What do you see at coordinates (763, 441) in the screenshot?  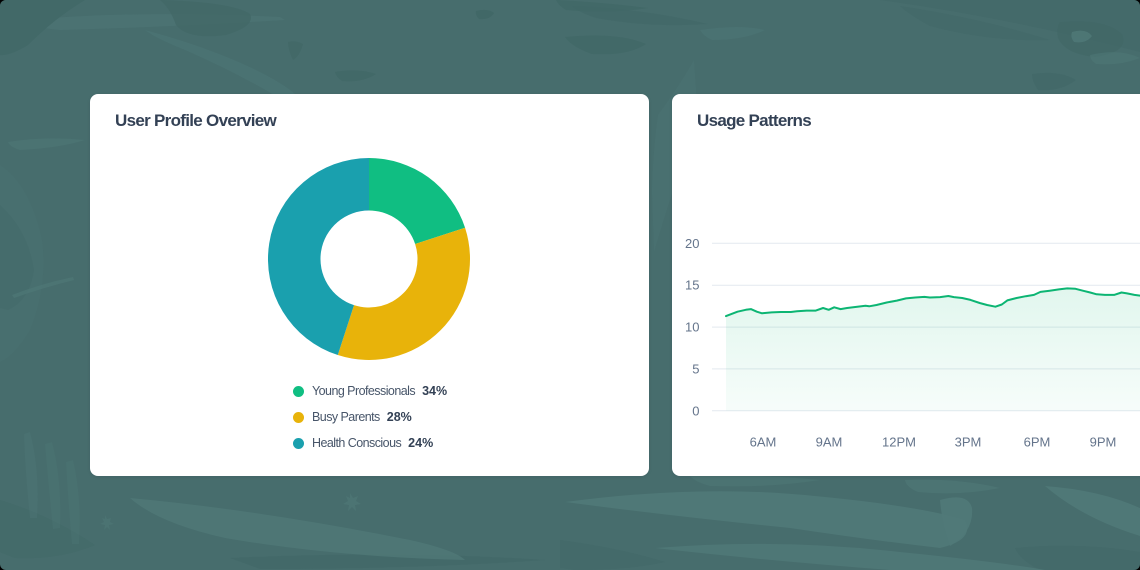 I see `svg-text: 6AM` at bounding box center [763, 441].